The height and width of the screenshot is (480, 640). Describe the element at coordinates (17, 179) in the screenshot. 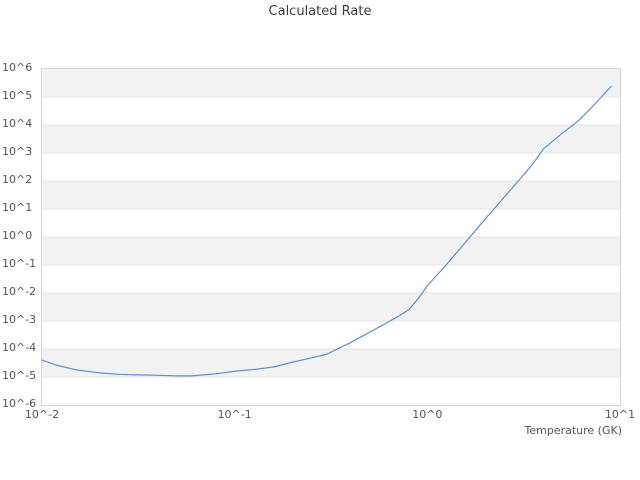

I see `y-tick-label: 10^2` at that location.